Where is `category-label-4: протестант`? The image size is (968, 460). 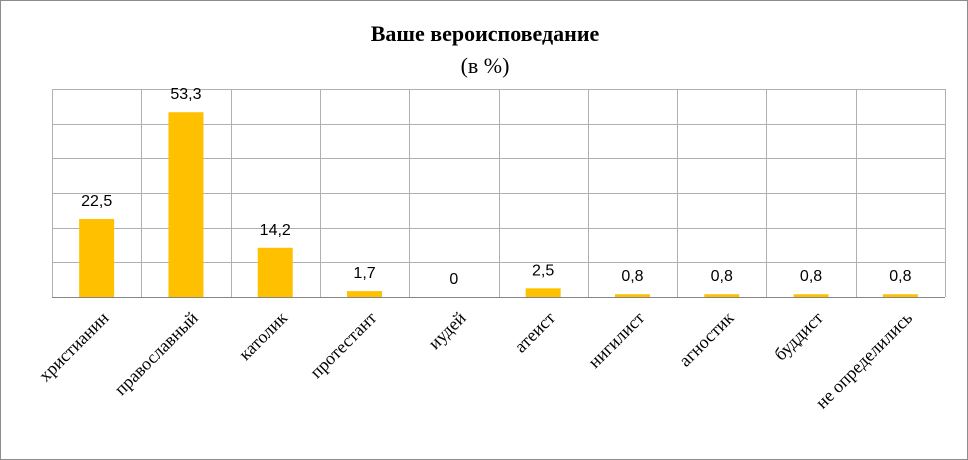
category-label-4: протестант is located at coordinates (343, 345).